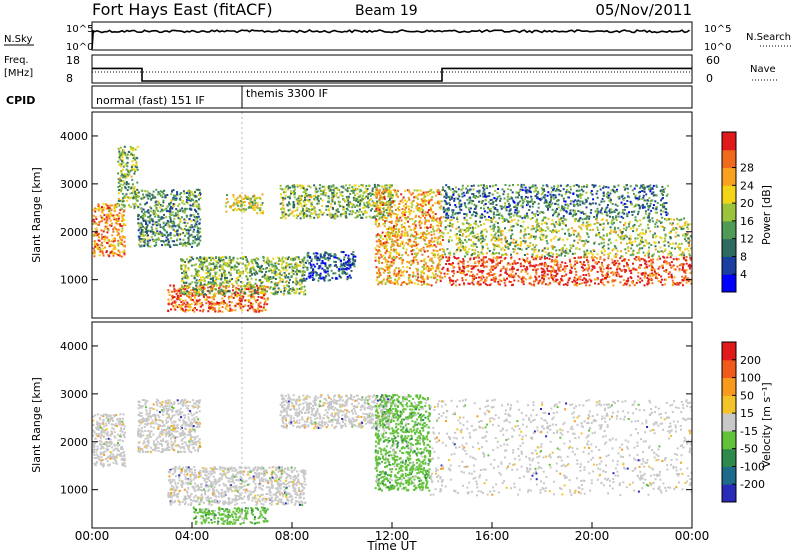 This screenshot has width=800, height=554. What do you see at coordinates (20, 100) in the screenshot?
I see `cpid-label: CPID` at bounding box center [20, 100].